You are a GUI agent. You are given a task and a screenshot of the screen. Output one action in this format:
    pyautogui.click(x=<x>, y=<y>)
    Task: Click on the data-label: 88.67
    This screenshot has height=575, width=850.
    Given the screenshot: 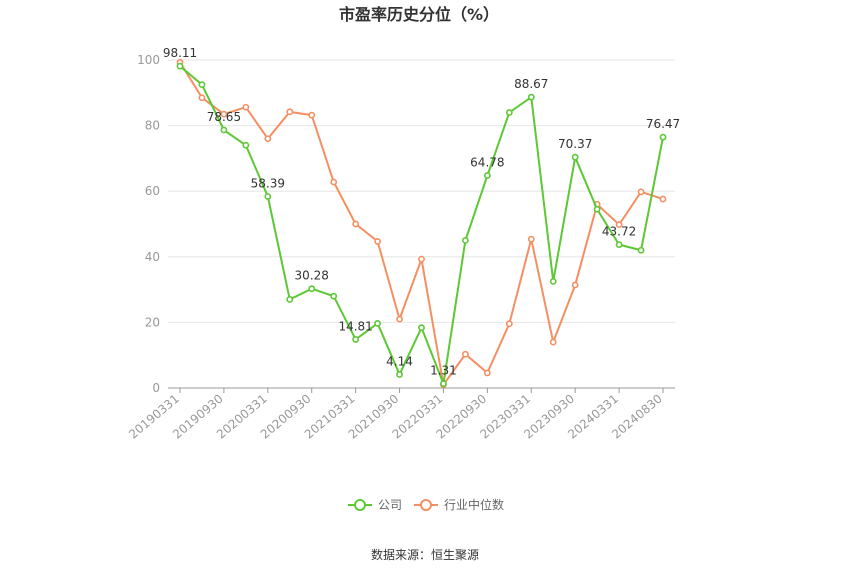 What is the action you would take?
    pyautogui.click(x=531, y=84)
    